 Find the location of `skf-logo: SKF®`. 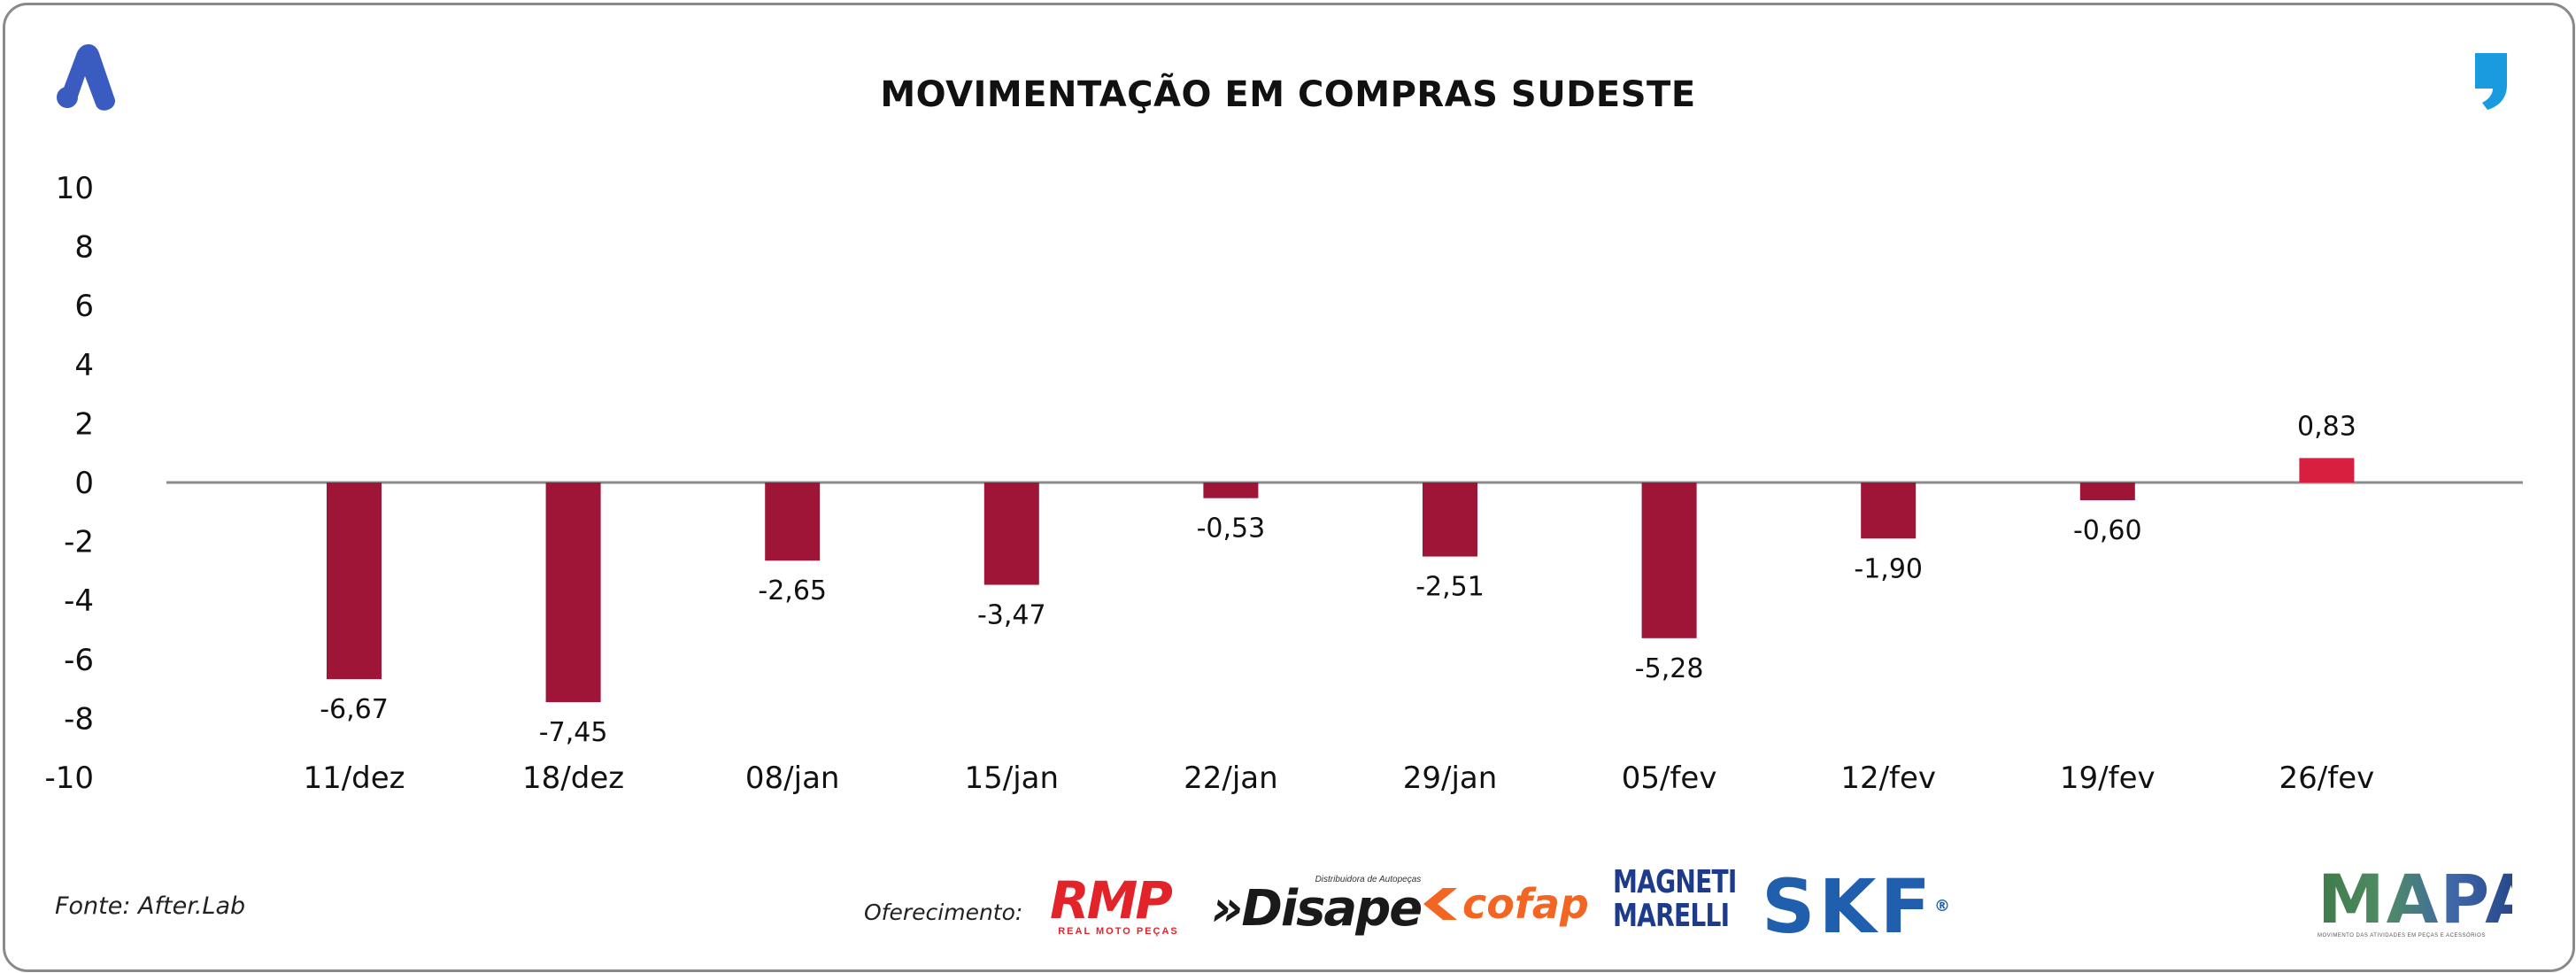

skf-logo: SKF® is located at coordinates (1856, 907).